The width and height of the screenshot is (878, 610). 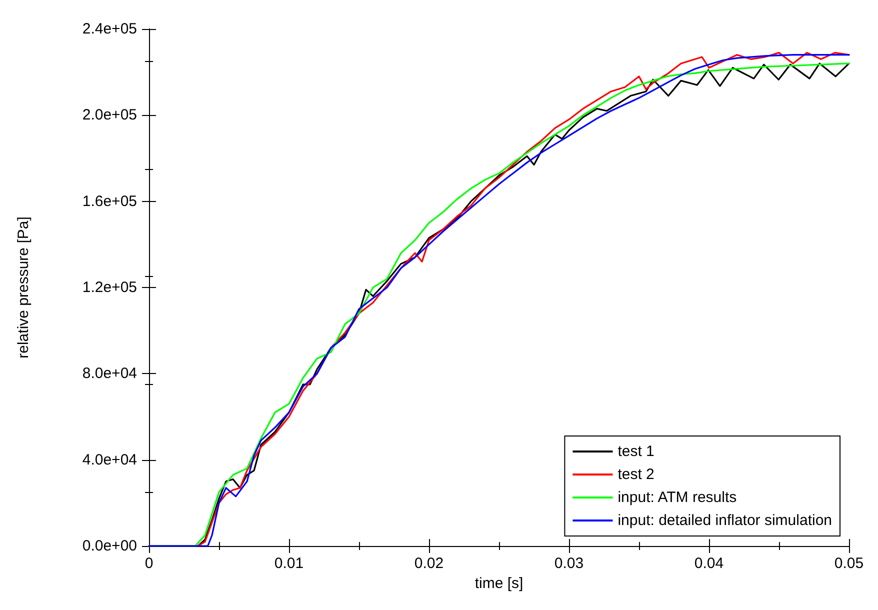 What do you see at coordinates (23, 287) in the screenshot?
I see `y-axis-title: relative pressure [Pa]` at bounding box center [23, 287].